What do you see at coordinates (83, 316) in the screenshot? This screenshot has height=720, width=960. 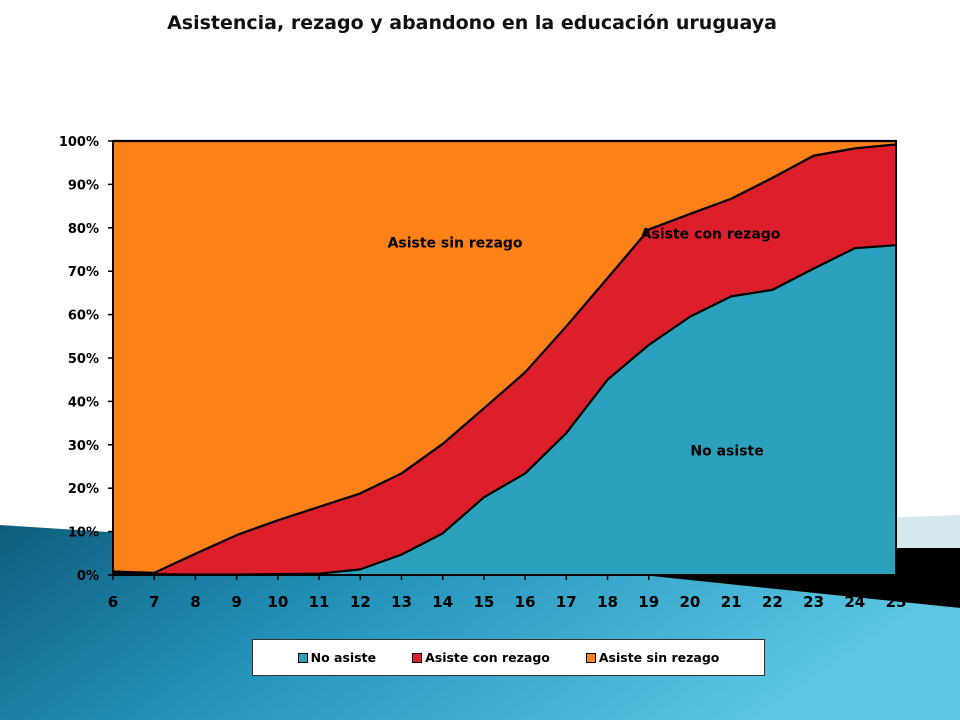 I see `y-tick-label: 60%` at bounding box center [83, 316].